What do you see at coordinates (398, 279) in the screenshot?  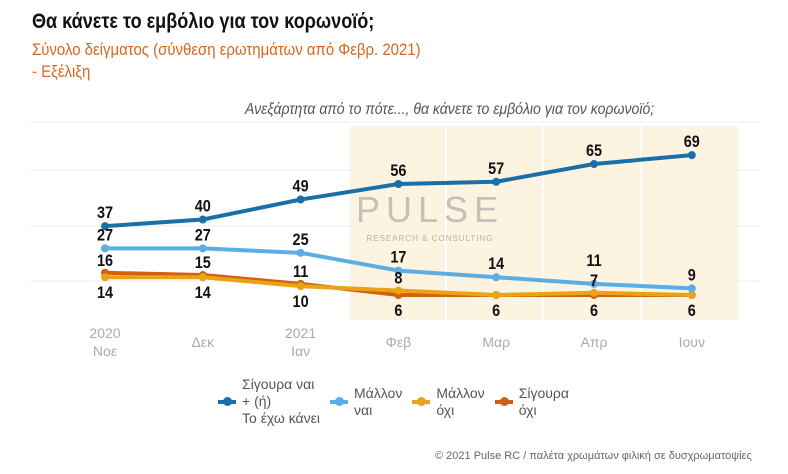 I see `data-label: 8` at bounding box center [398, 279].